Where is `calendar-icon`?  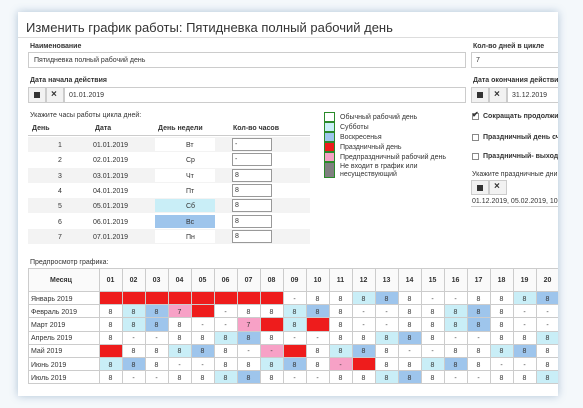 calendar-icon is located at coordinates (480, 95).